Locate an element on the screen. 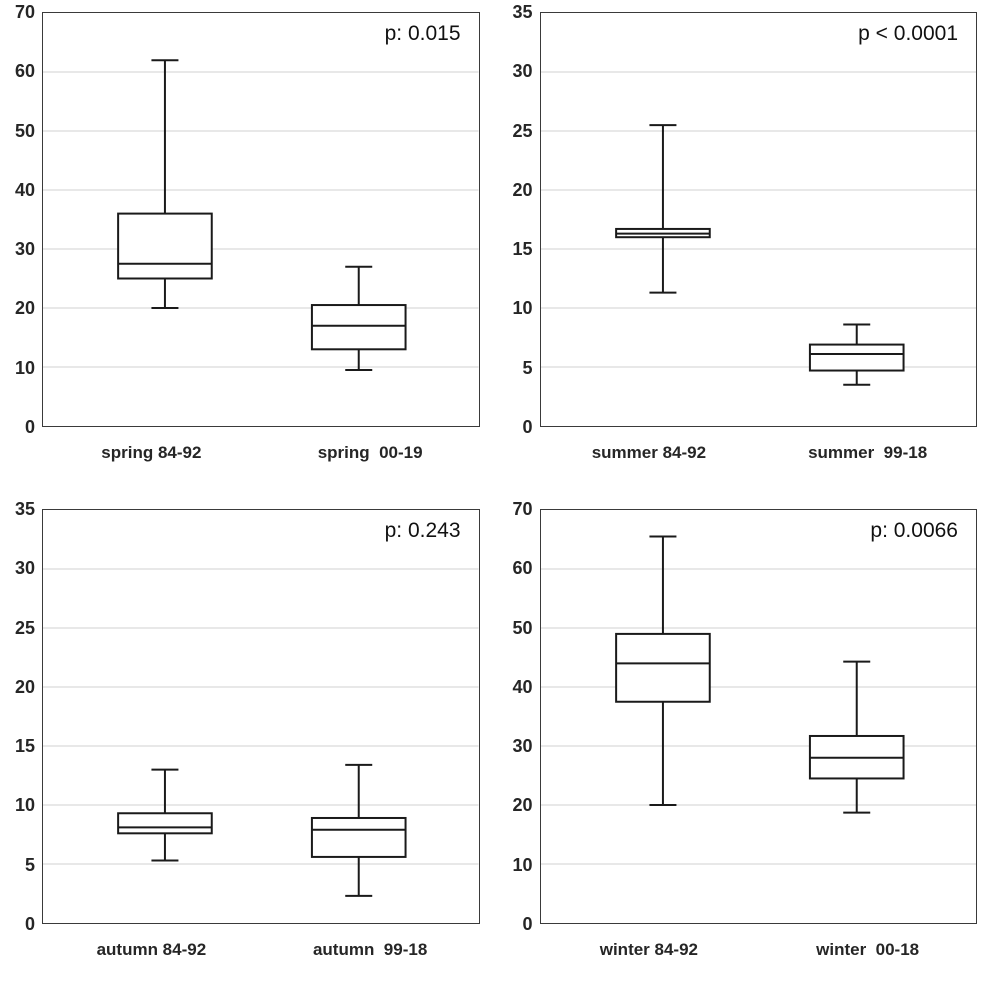 The width and height of the screenshot is (995, 994). x-axis-spring: spring 84-92 spring 00-19 is located at coordinates (261, 462).